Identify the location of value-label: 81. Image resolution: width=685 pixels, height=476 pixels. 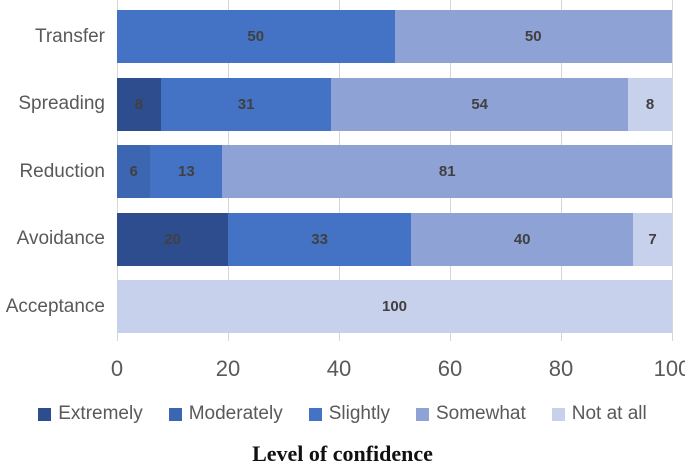
(447, 172).